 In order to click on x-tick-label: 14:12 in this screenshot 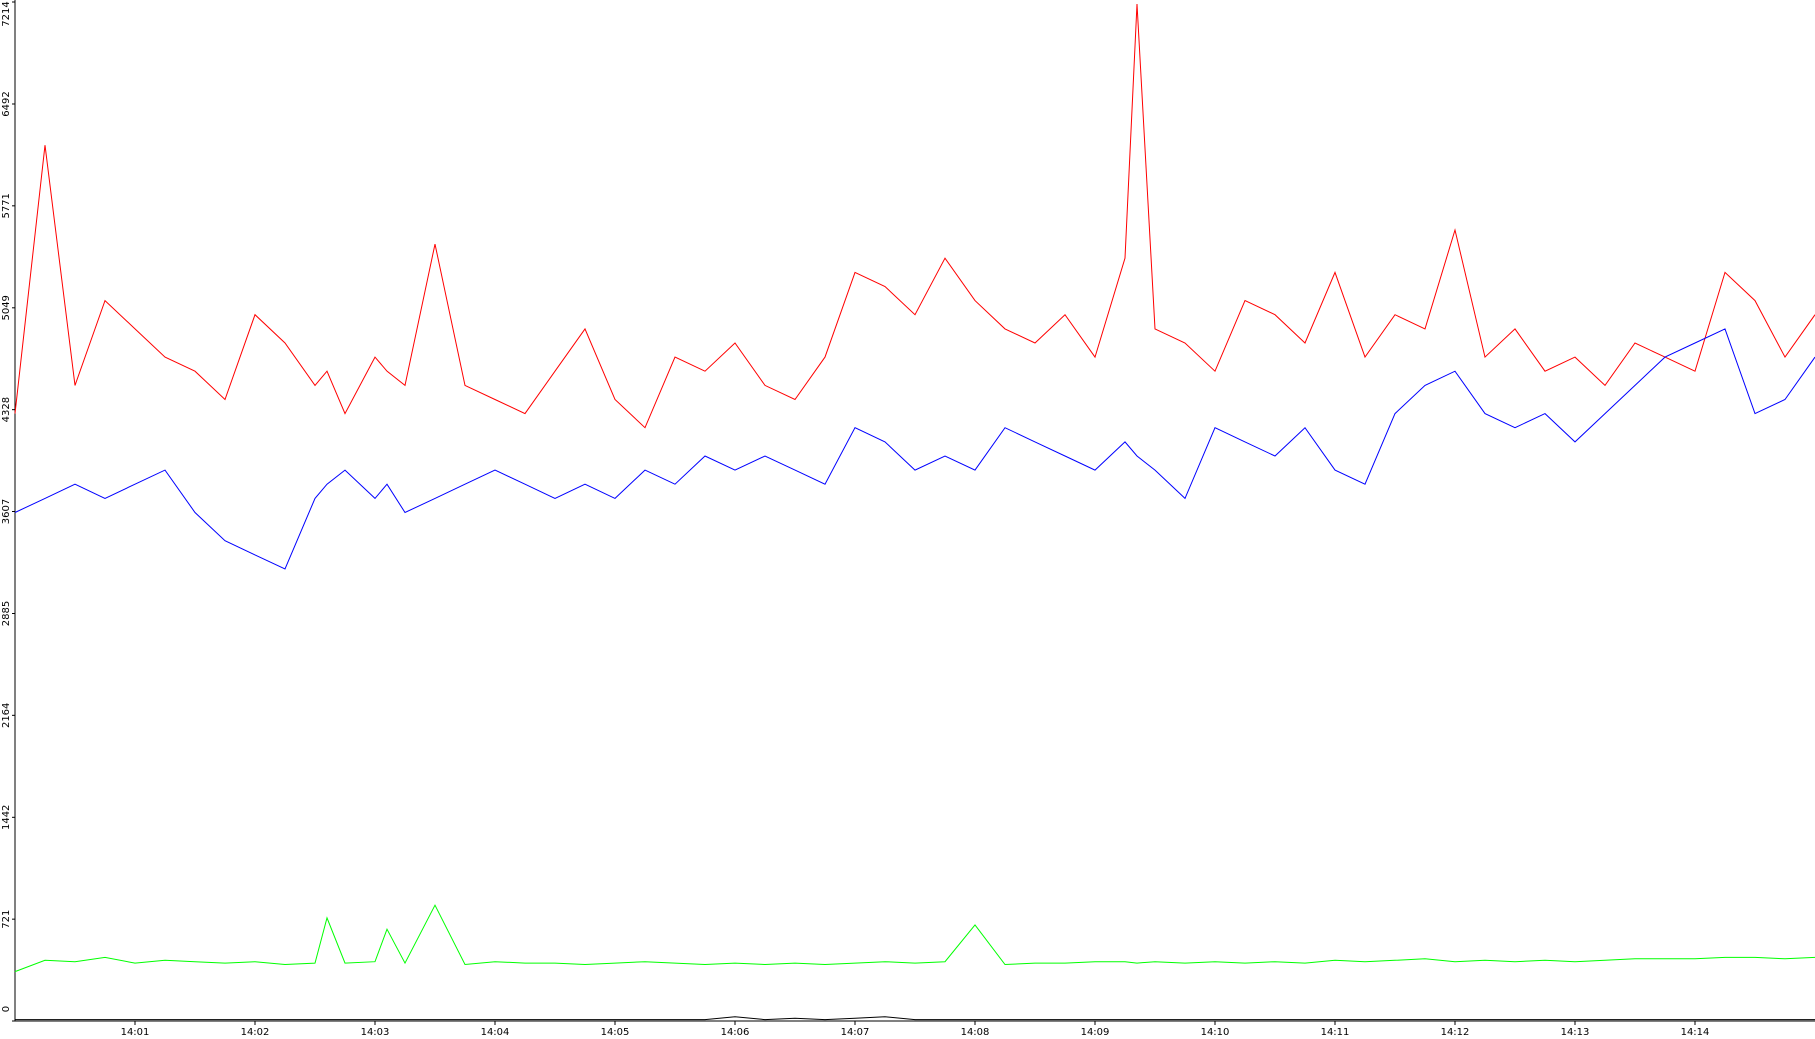, I will do `click(1455, 1032)`.